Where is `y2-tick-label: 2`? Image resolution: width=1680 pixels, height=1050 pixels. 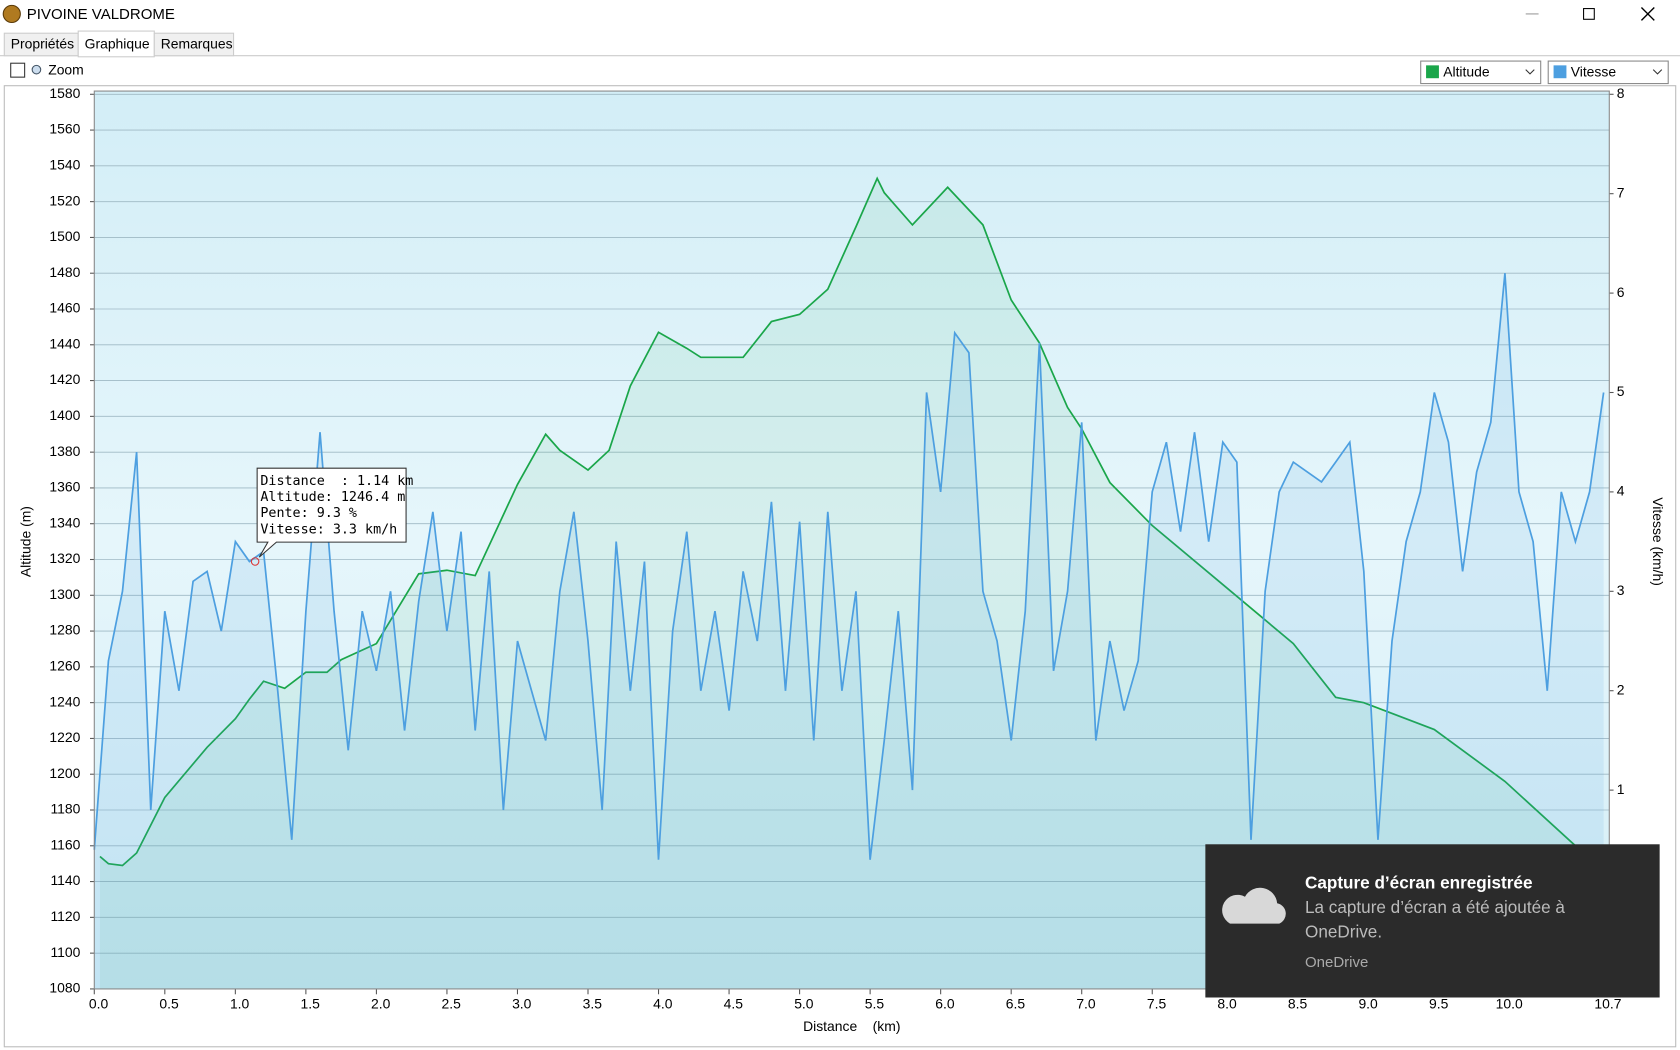
y2-tick-label: 2 is located at coordinates (1621, 689).